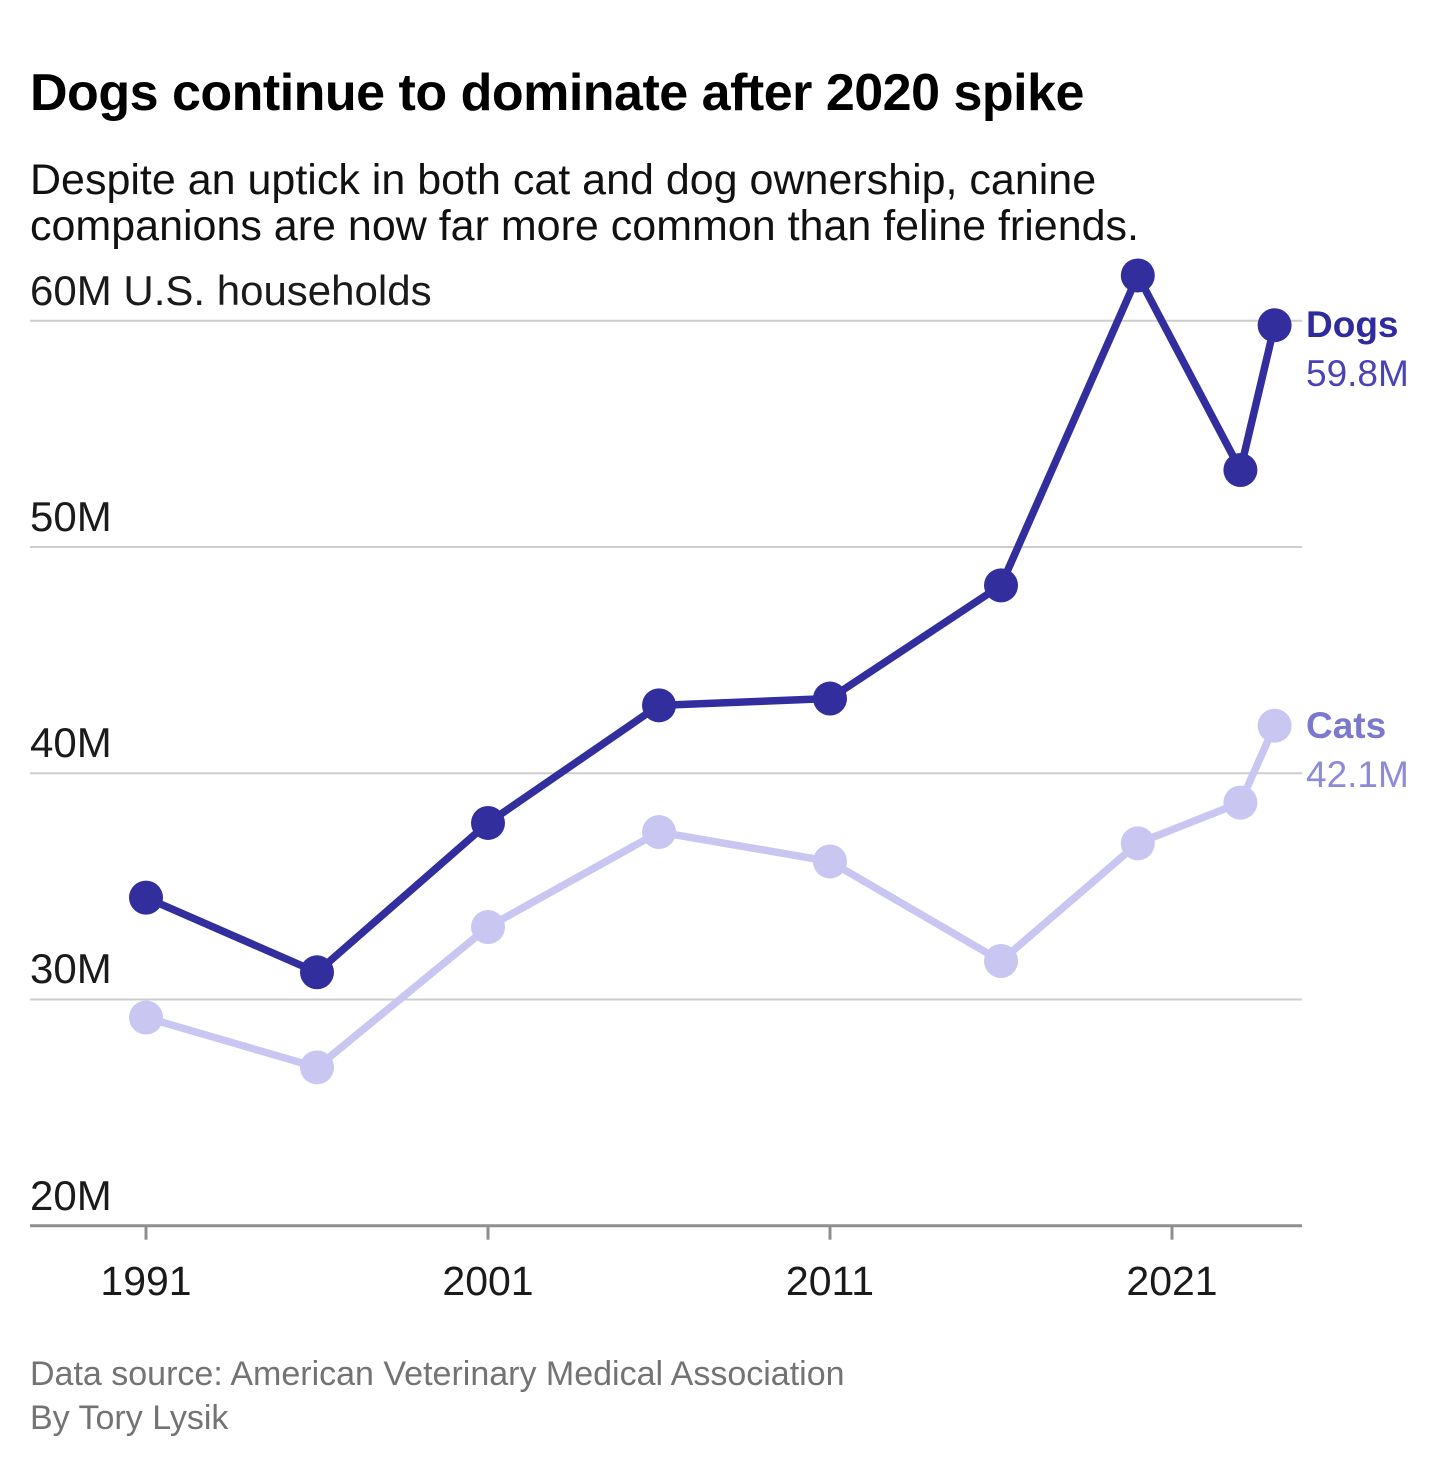 The height and width of the screenshot is (1464, 1440). I want to click on dogs-series-label-name: Dogs, so click(1352, 324).